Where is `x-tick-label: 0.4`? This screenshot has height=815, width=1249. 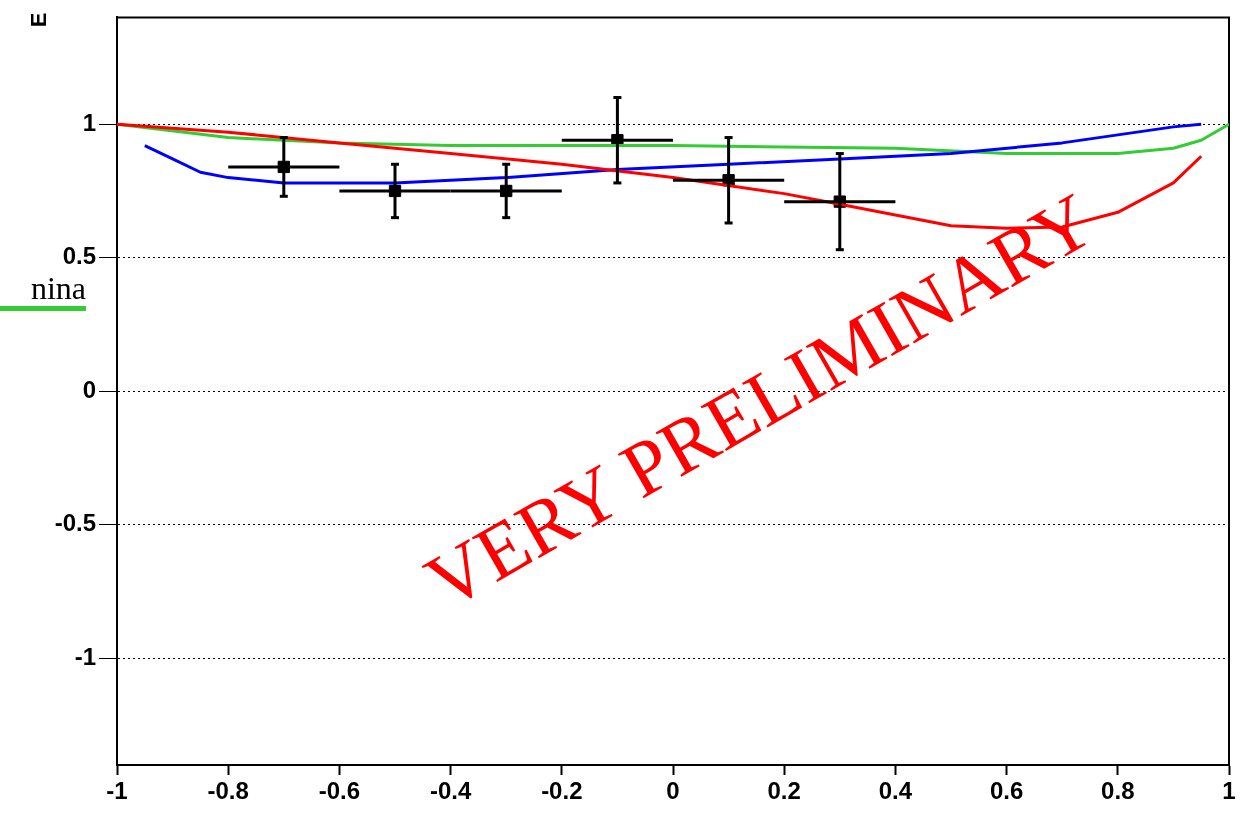 x-tick-label: 0.4 is located at coordinates (895, 791).